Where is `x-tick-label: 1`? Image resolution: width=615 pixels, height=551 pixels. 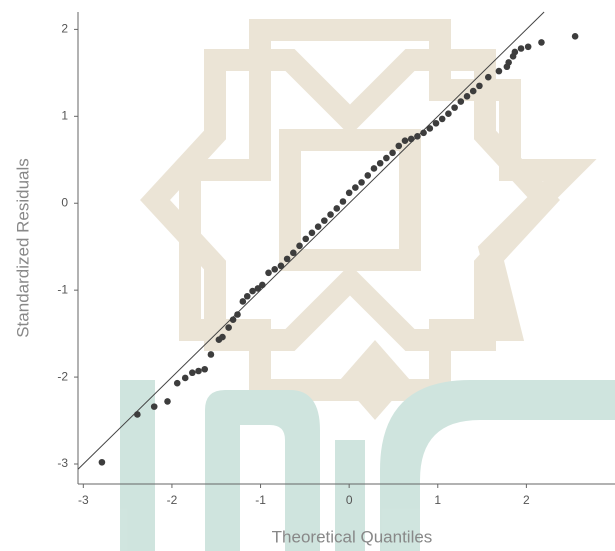
x-tick-label: 1 is located at coordinates (437, 500).